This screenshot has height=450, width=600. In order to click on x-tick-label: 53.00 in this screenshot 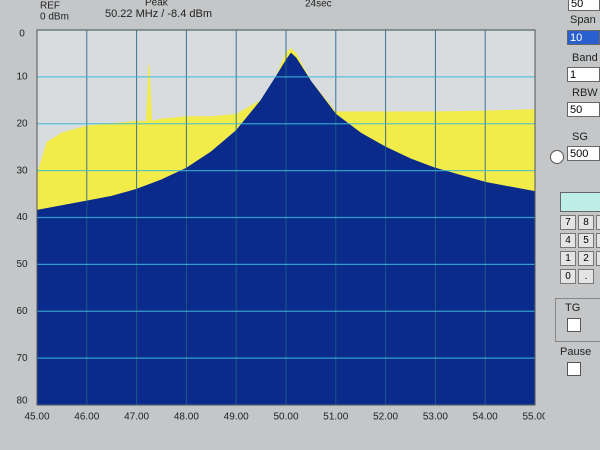, I will do `click(435, 417)`.